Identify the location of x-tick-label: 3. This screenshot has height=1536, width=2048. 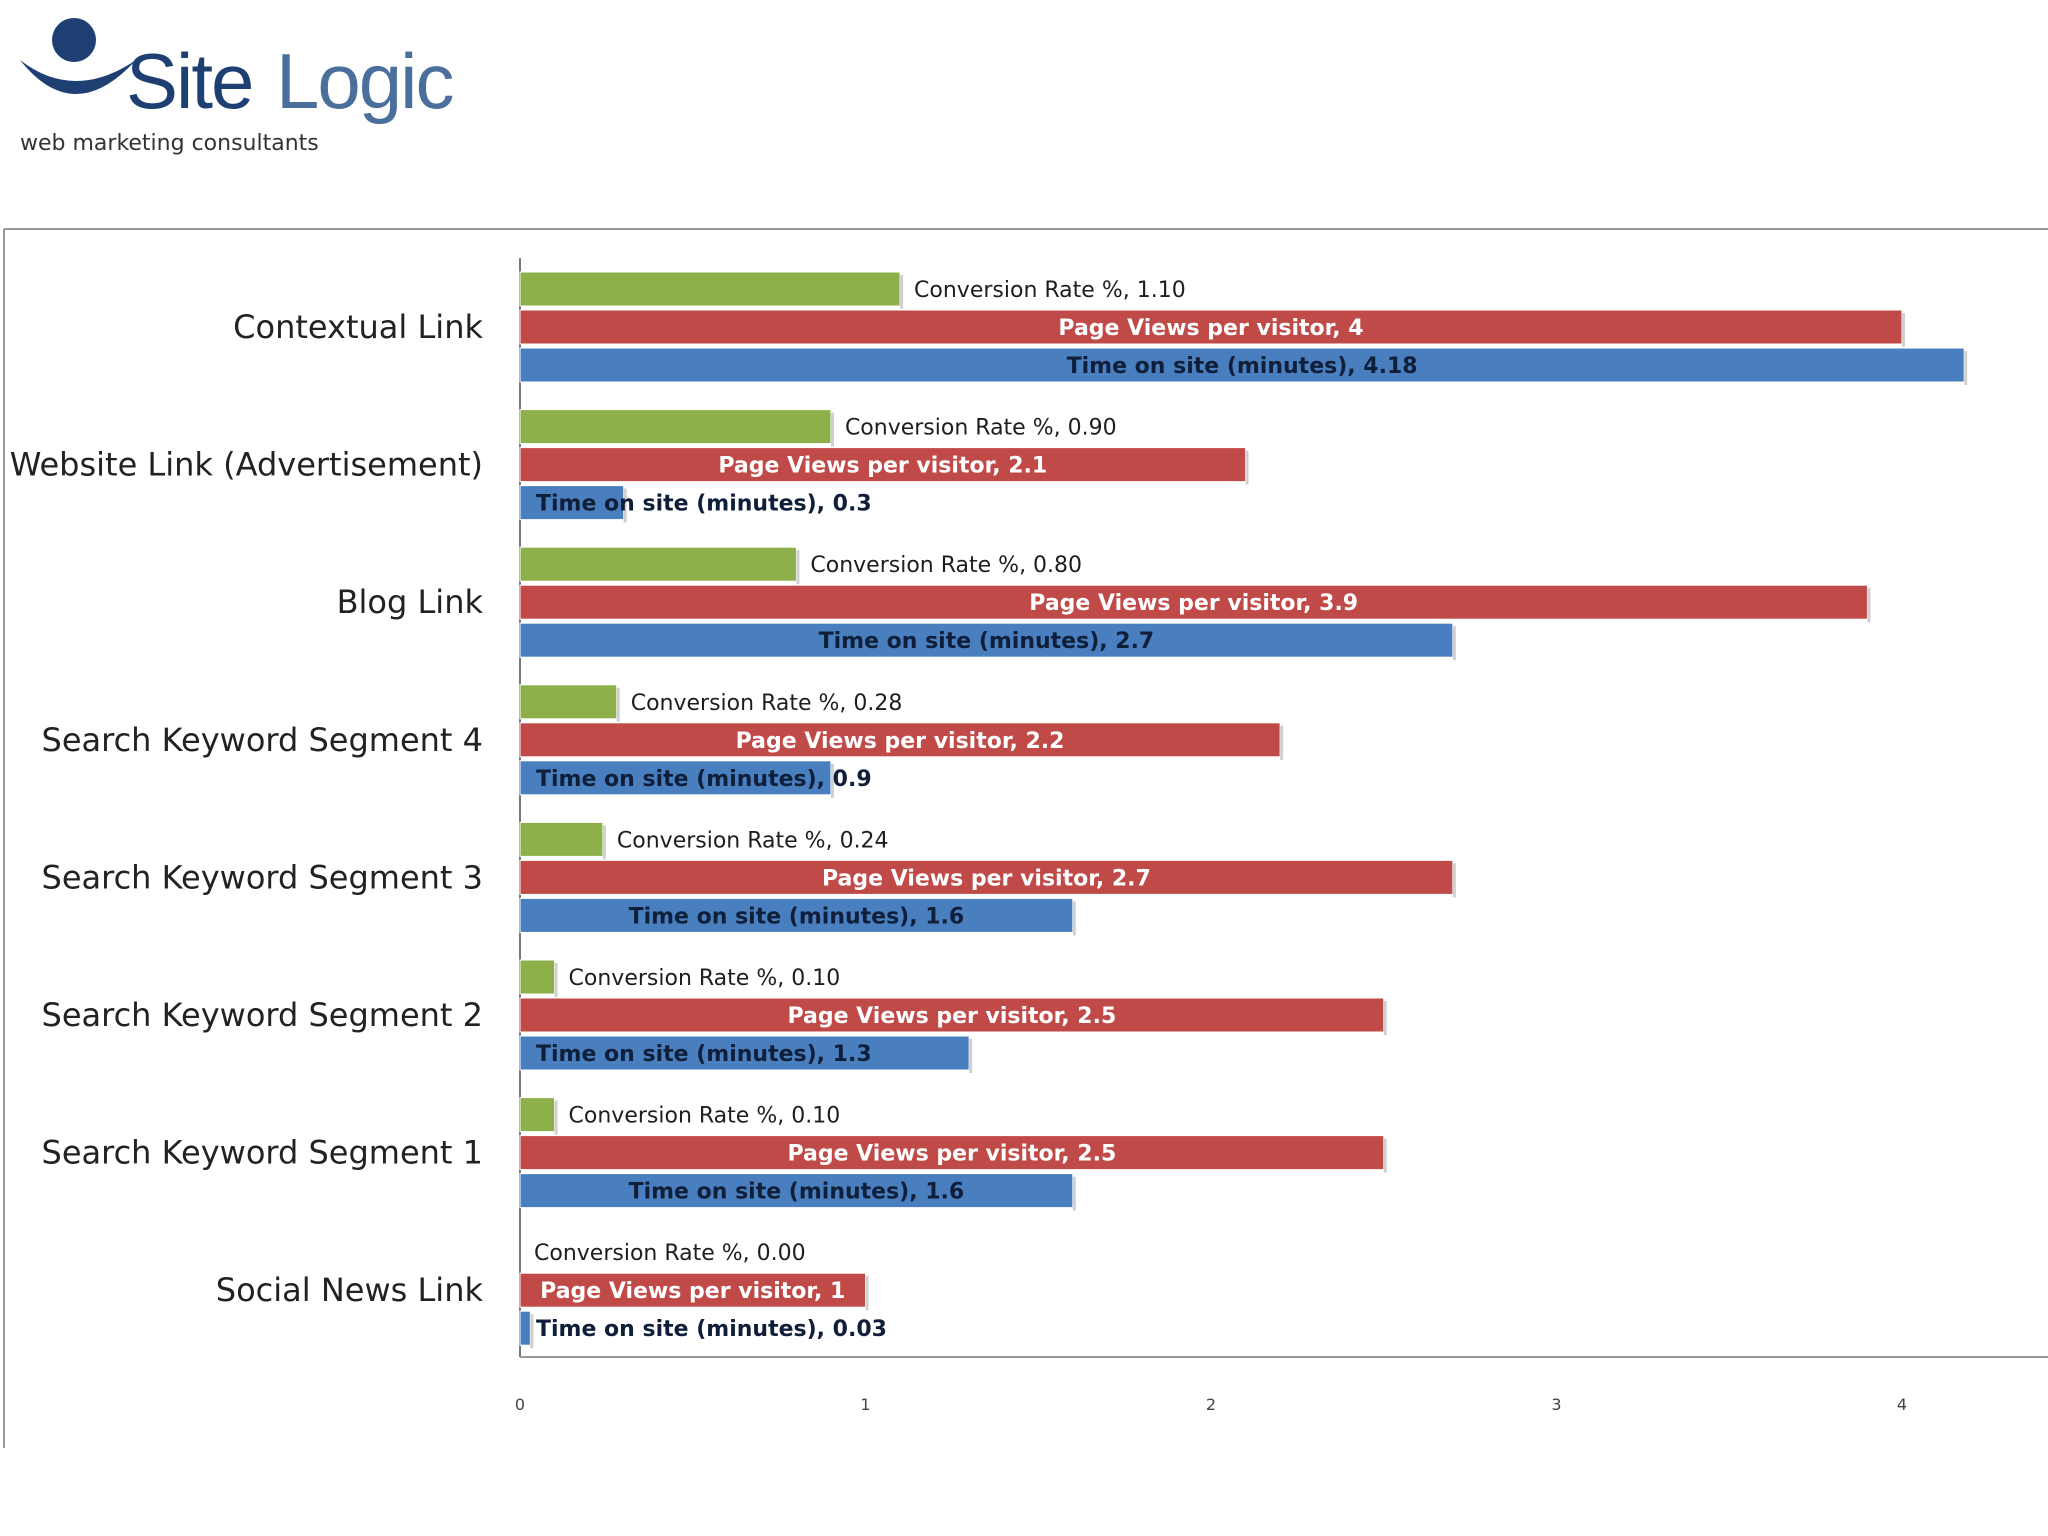
(1556, 1404).